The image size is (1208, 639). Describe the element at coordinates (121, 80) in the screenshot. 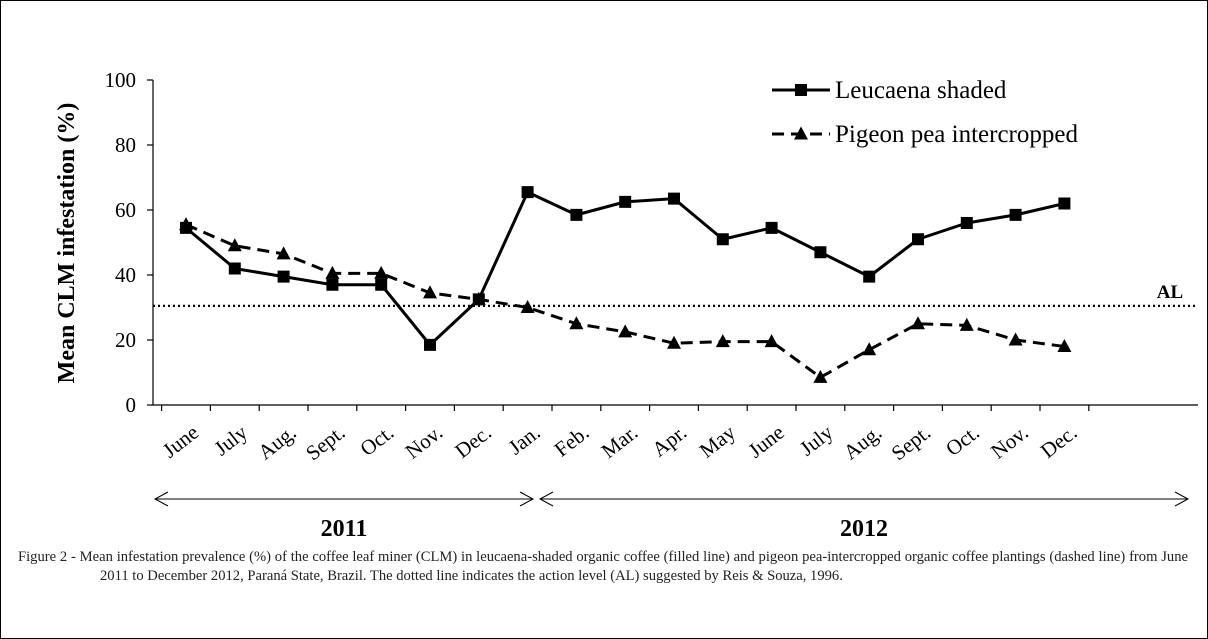

I see `y-tick-label: 100` at that location.